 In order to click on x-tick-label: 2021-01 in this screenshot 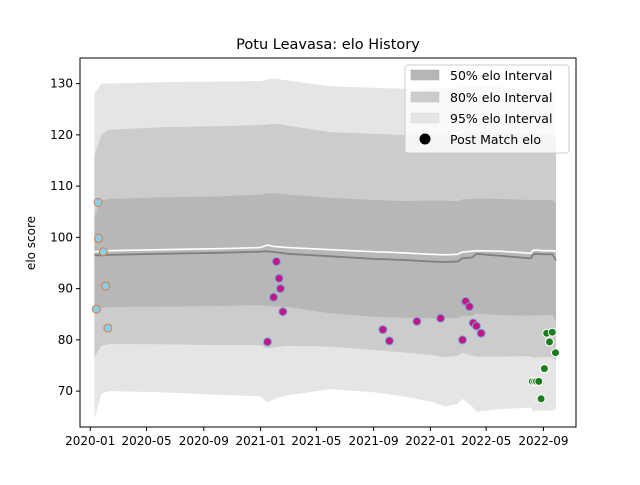, I will do `click(260, 441)`.